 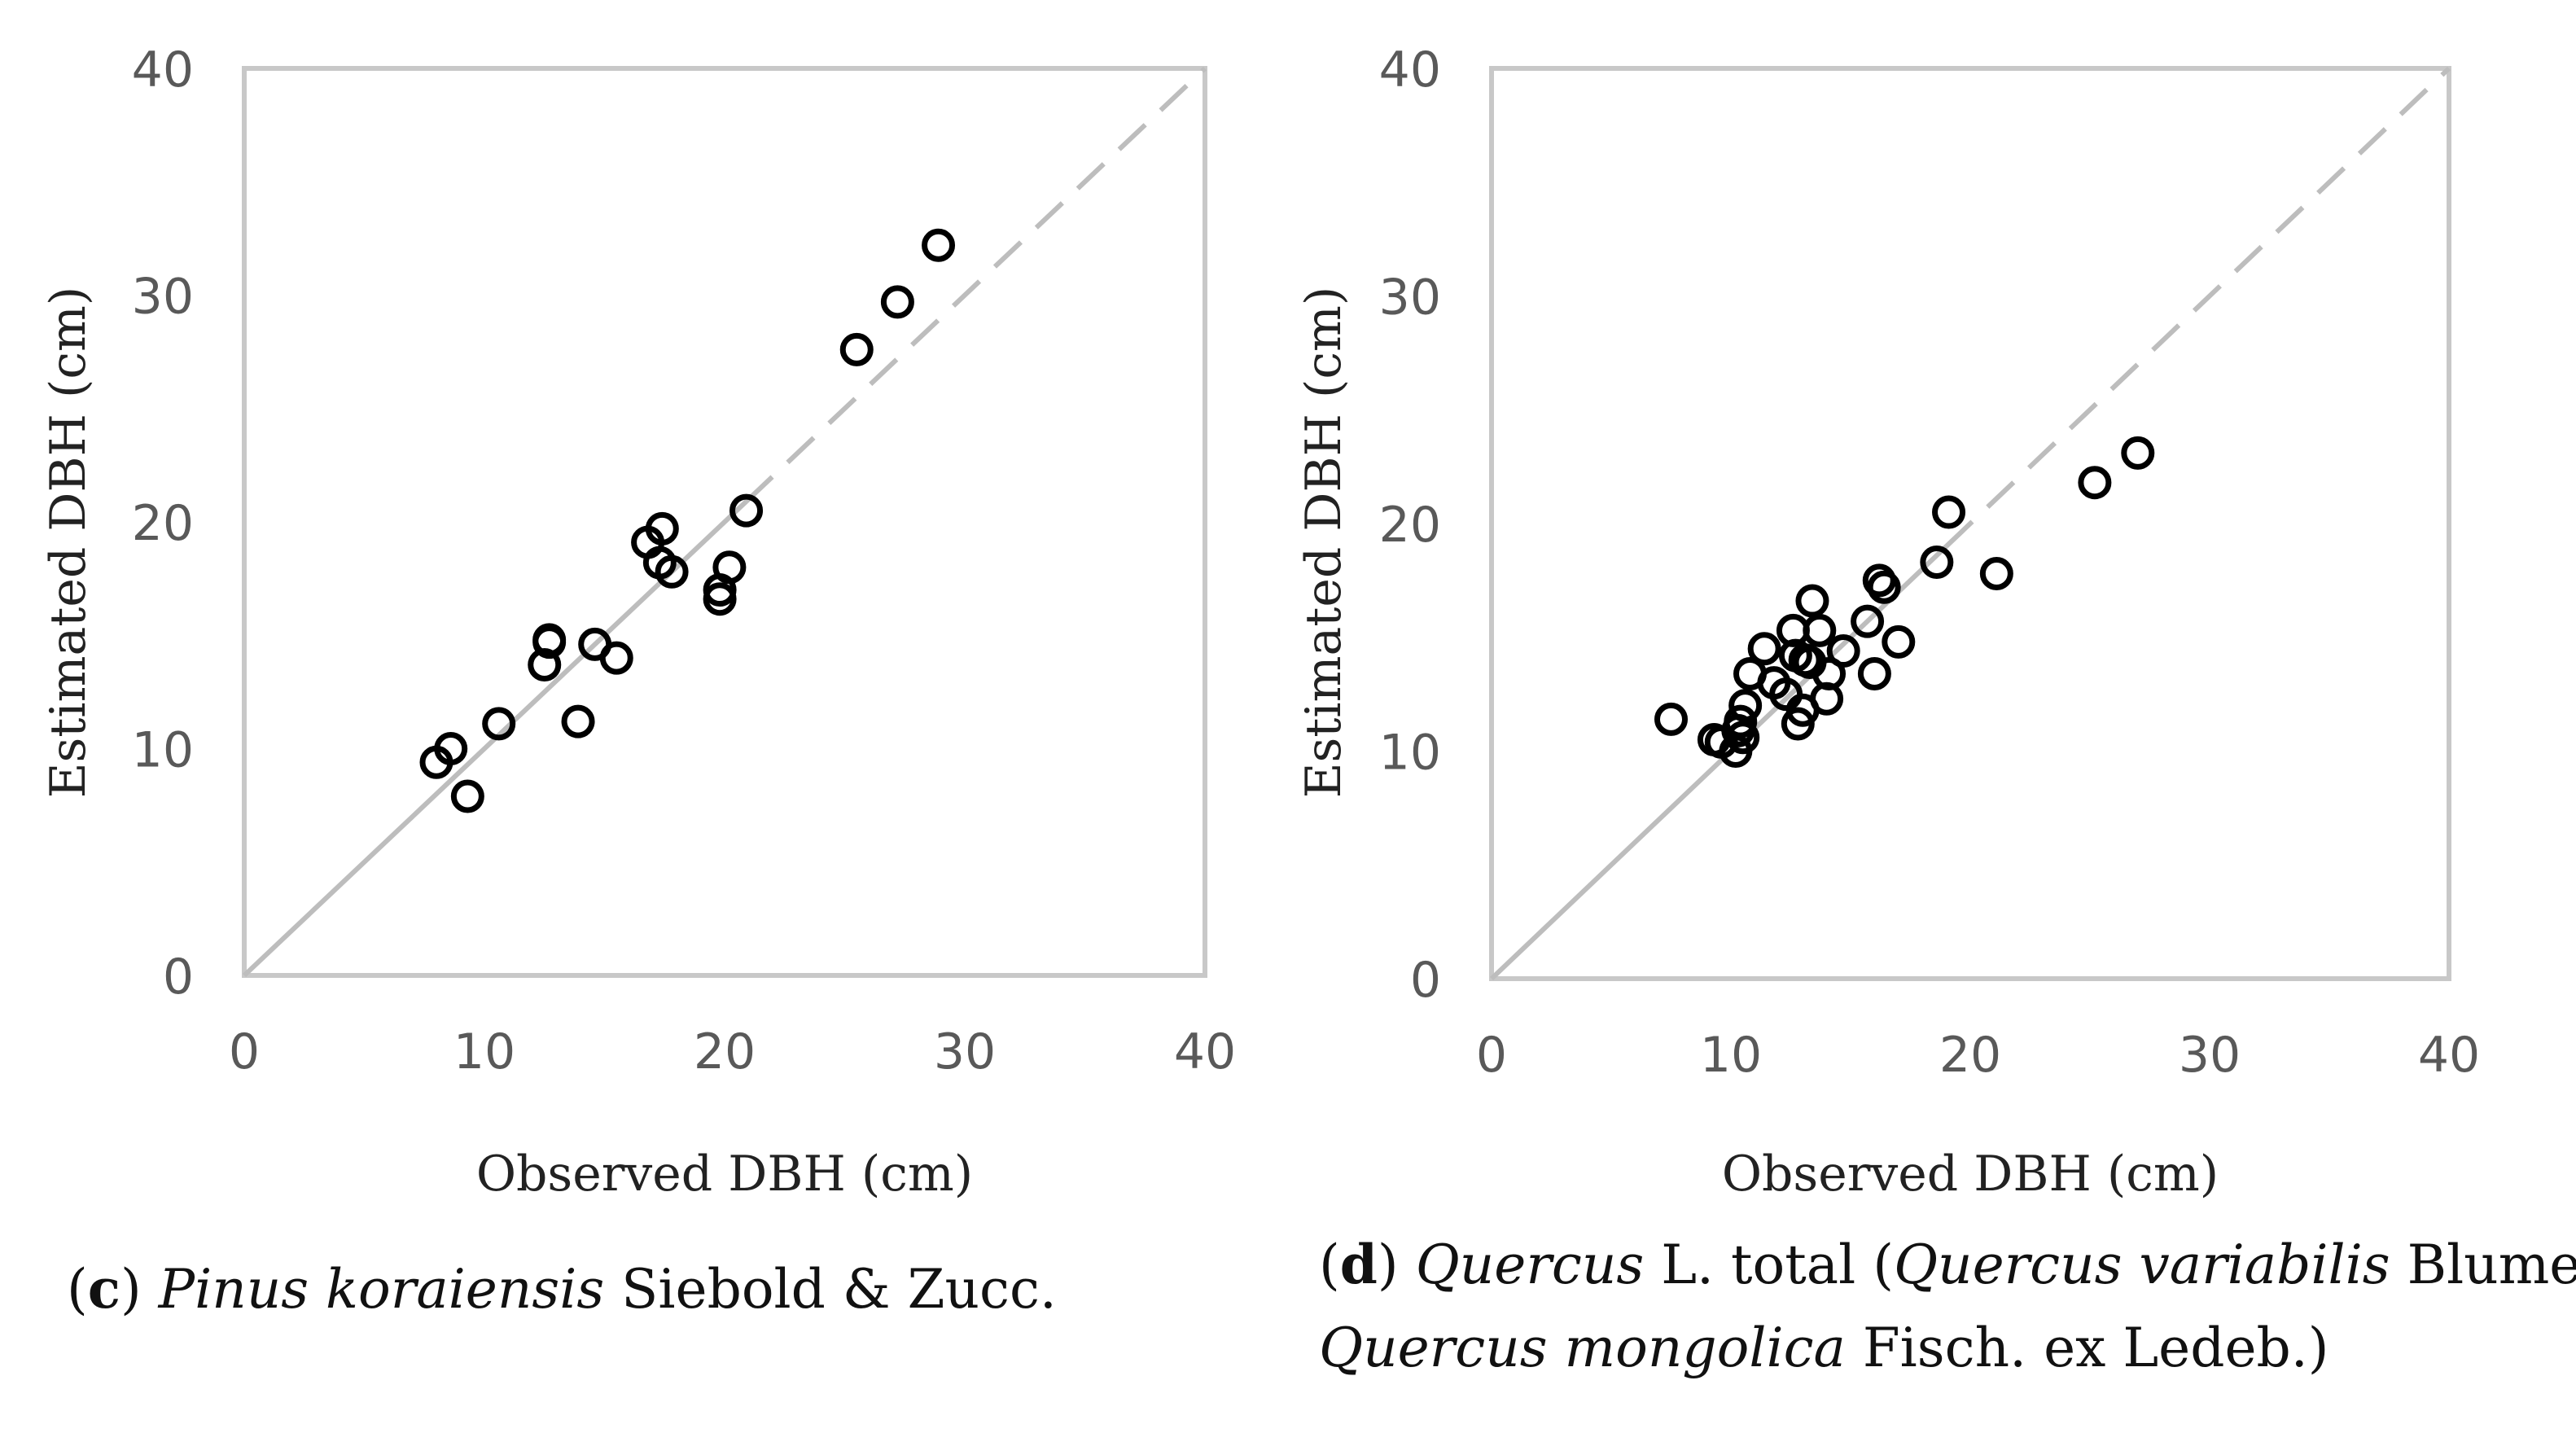 I want to click on x-tick-label-d-1: 10, so click(x=1731, y=1056).